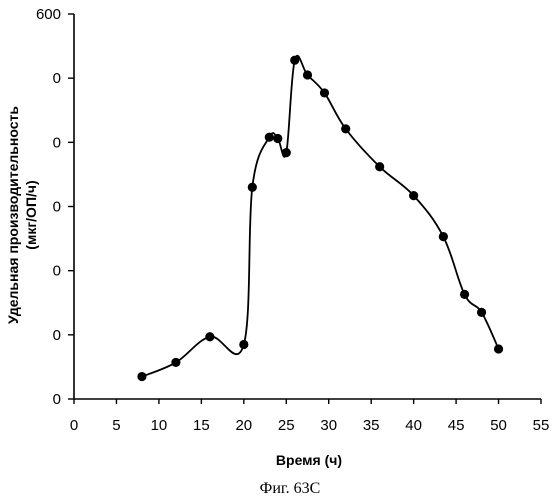 The image size is (555, 500). Describe the element at coordinates (13, 215) in the screenshot. I see `y-axis-title-line1: Удельная производительность` at that location.